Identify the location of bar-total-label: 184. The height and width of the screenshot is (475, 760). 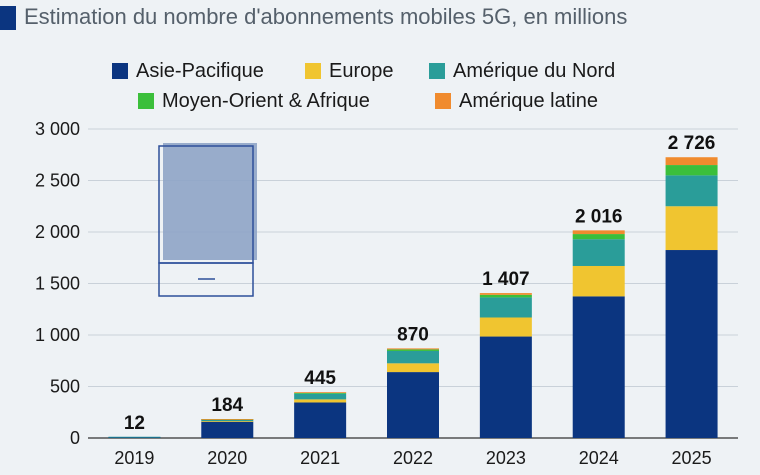
(227, 405).